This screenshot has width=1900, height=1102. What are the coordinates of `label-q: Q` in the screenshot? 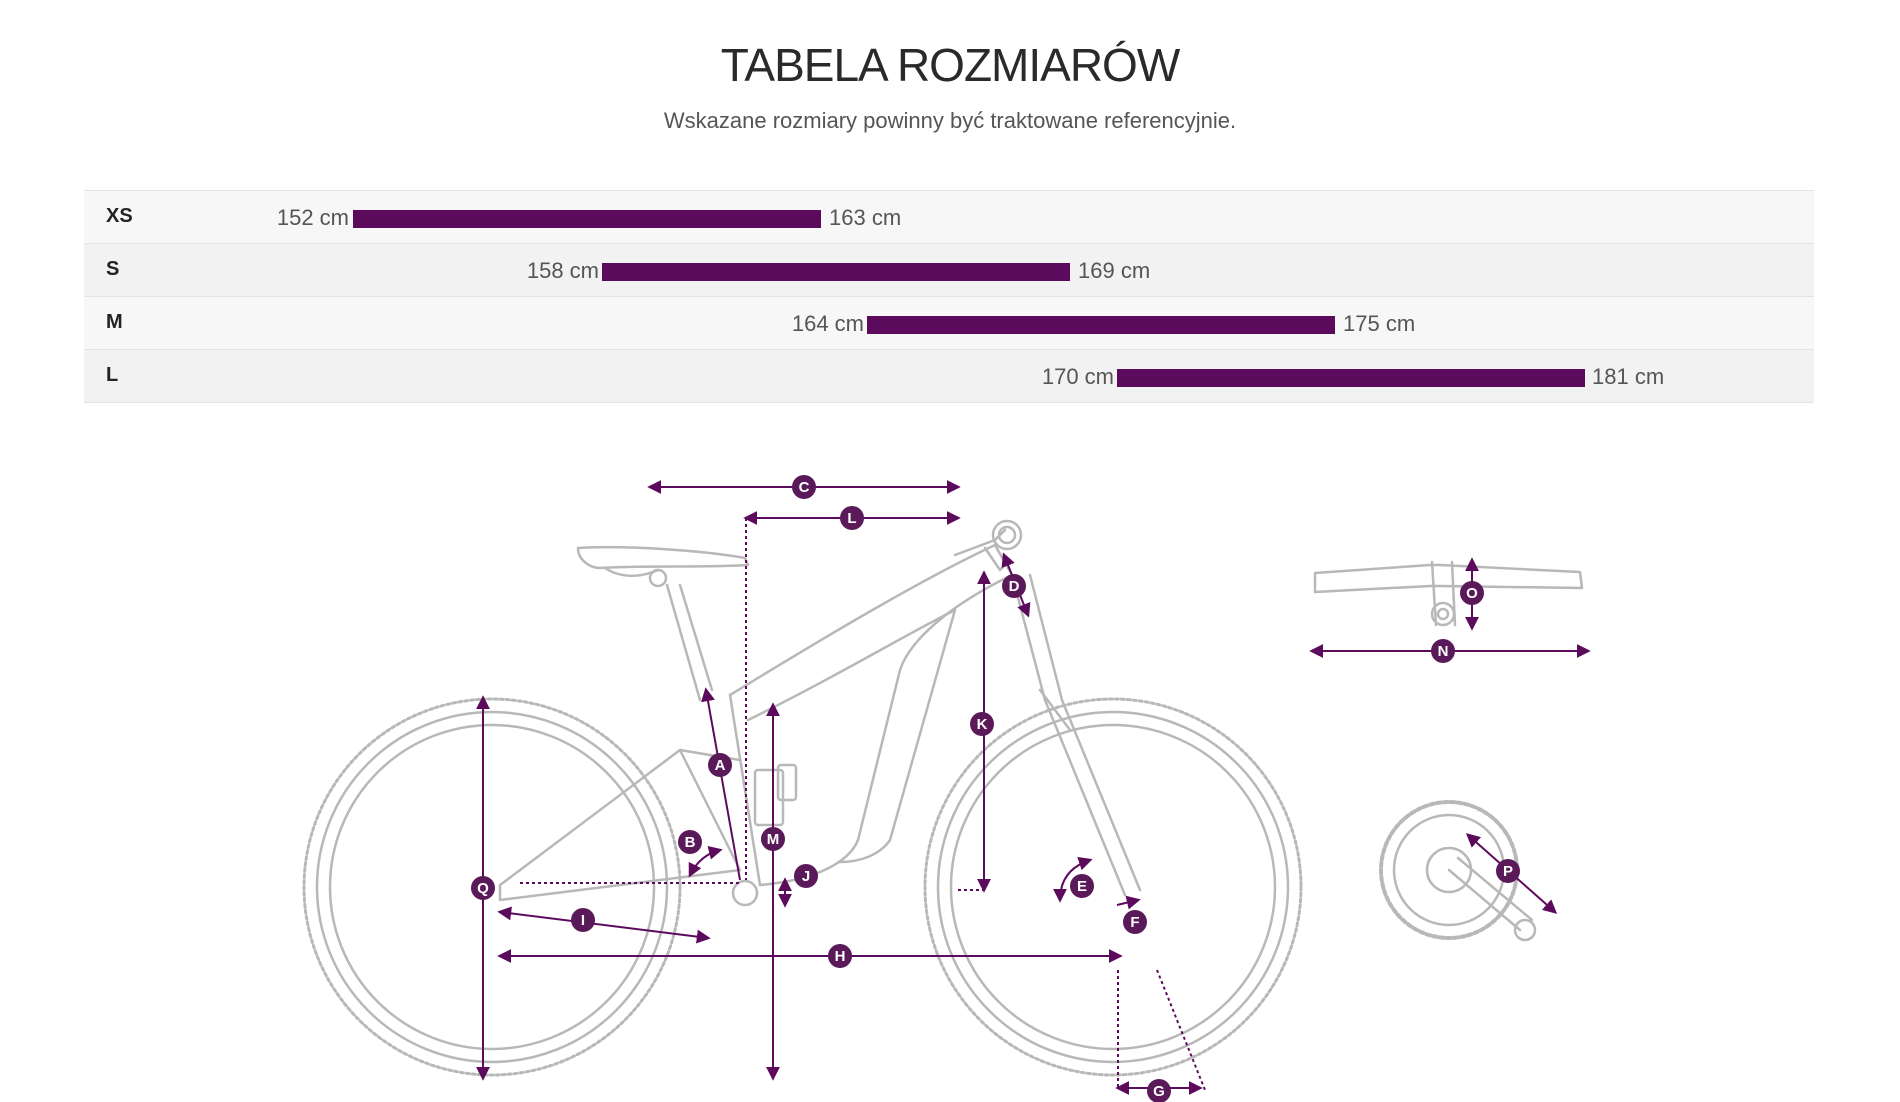 It's located at (483, 888).